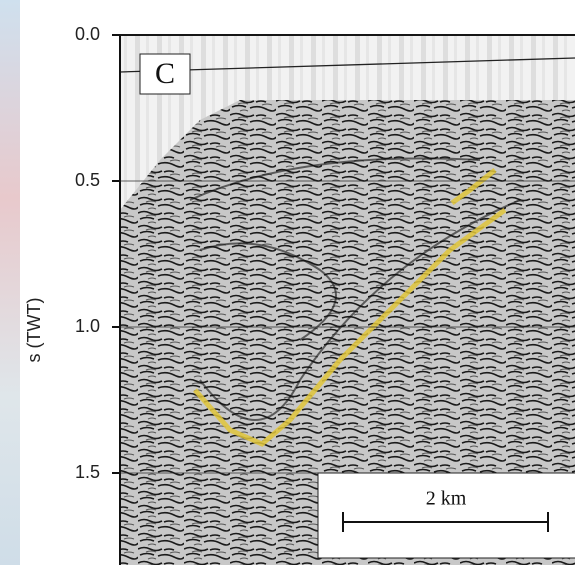  I want to click on y-axis-label: s (TWT), so click(34, 330).